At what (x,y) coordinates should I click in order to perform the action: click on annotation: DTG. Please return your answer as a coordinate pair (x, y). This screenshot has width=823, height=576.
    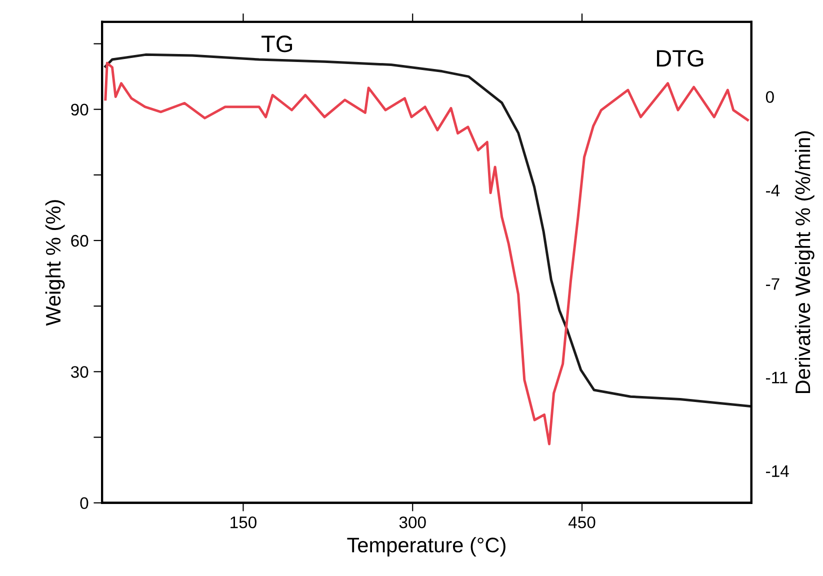
    Looking at the image, I should click on (680, 58).